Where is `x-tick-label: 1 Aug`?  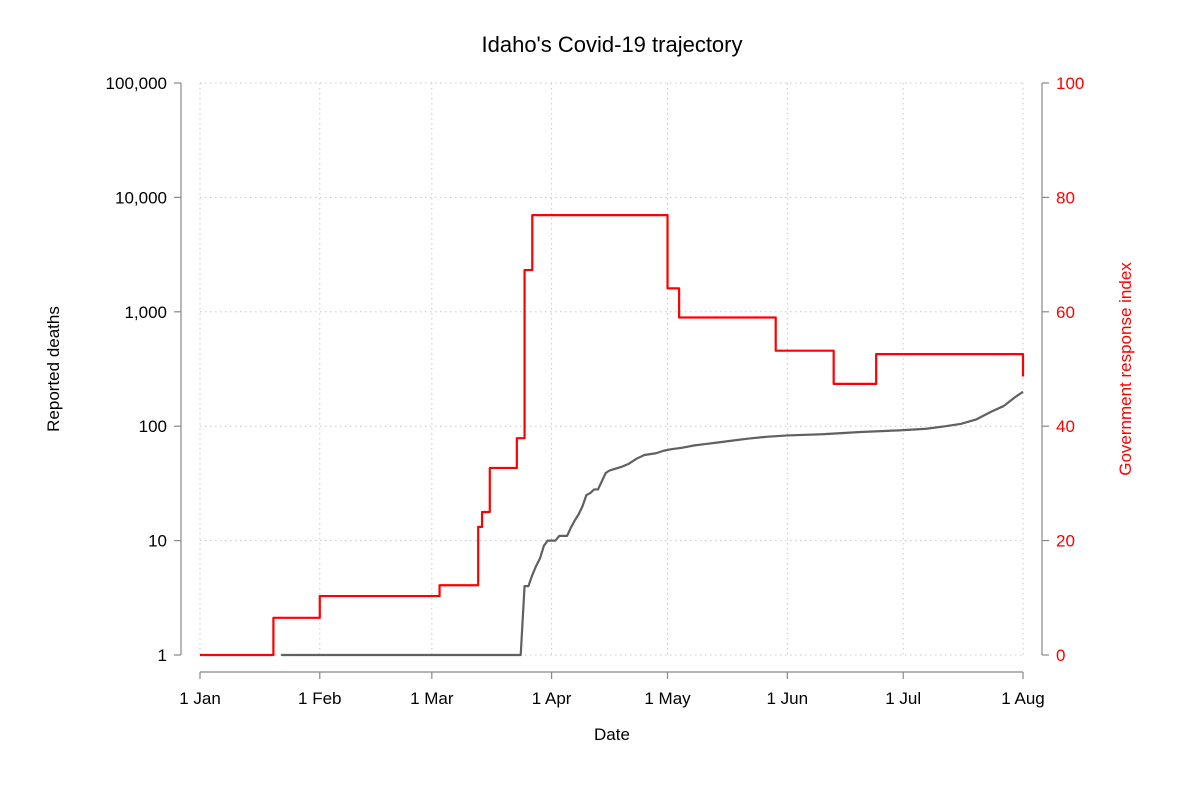 x-tick-label: 1 Aug is located at coordinates (1023, 698).